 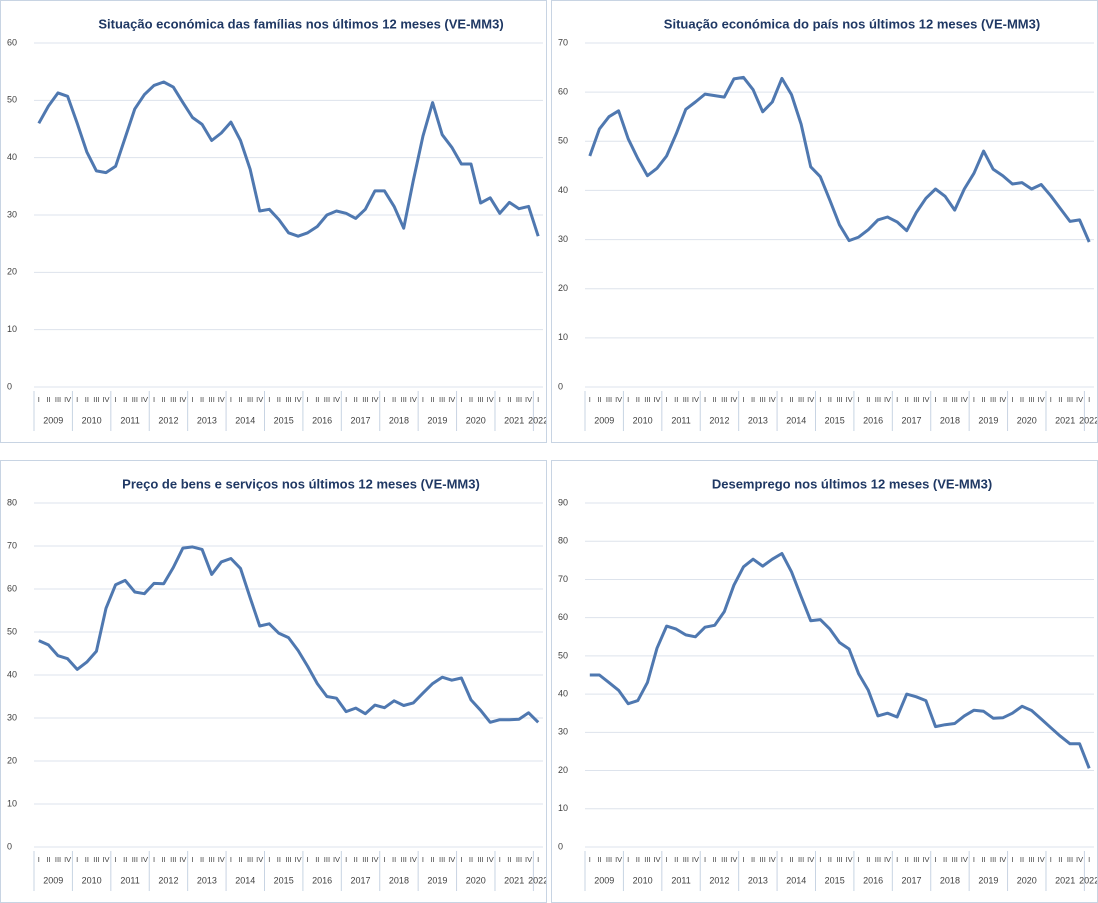 I want to click on year-label: 2020, so click(x=476, y=420).